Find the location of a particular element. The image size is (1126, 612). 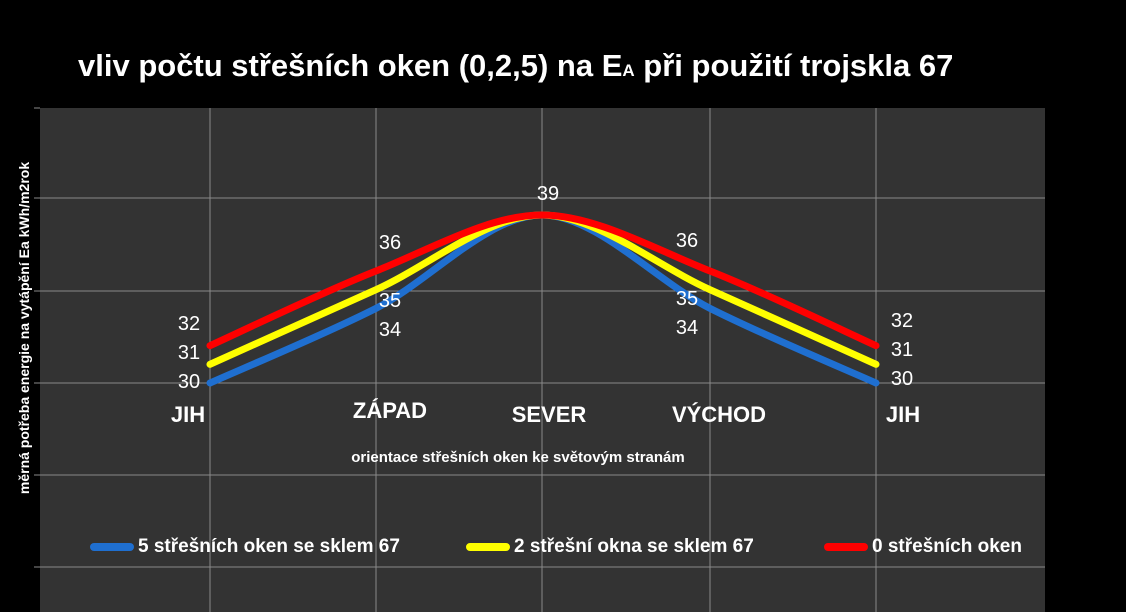

legend-label: 2 střešní okna se sklem 67 is located at coordinates (634, 546).